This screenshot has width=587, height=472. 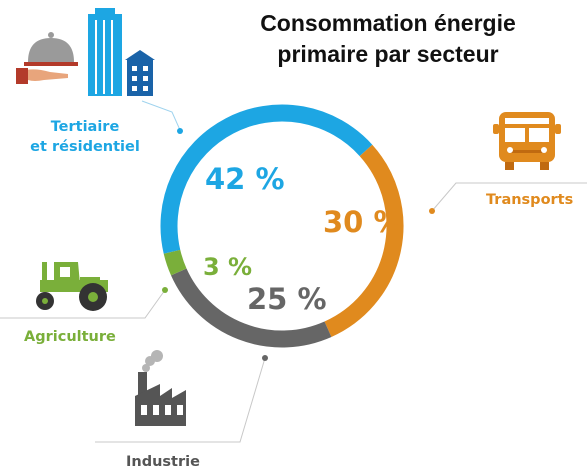 What do you see at coordinates (175, 262) in the screenshot?
I see `donut-slice-tractor` at bounding box center [175, 262].